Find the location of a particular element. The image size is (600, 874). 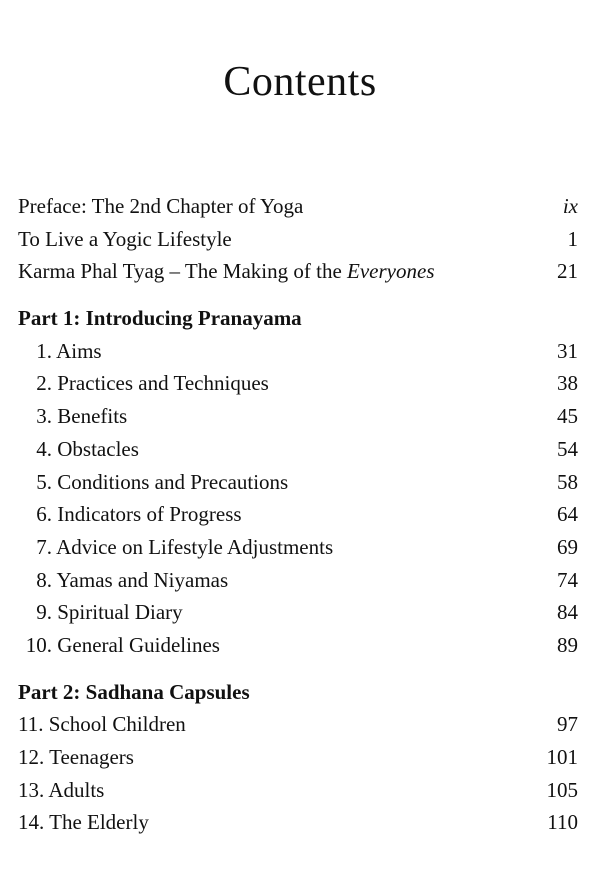

entry-title: 6. Indicators of Progress is located at coordinates (130, 514).